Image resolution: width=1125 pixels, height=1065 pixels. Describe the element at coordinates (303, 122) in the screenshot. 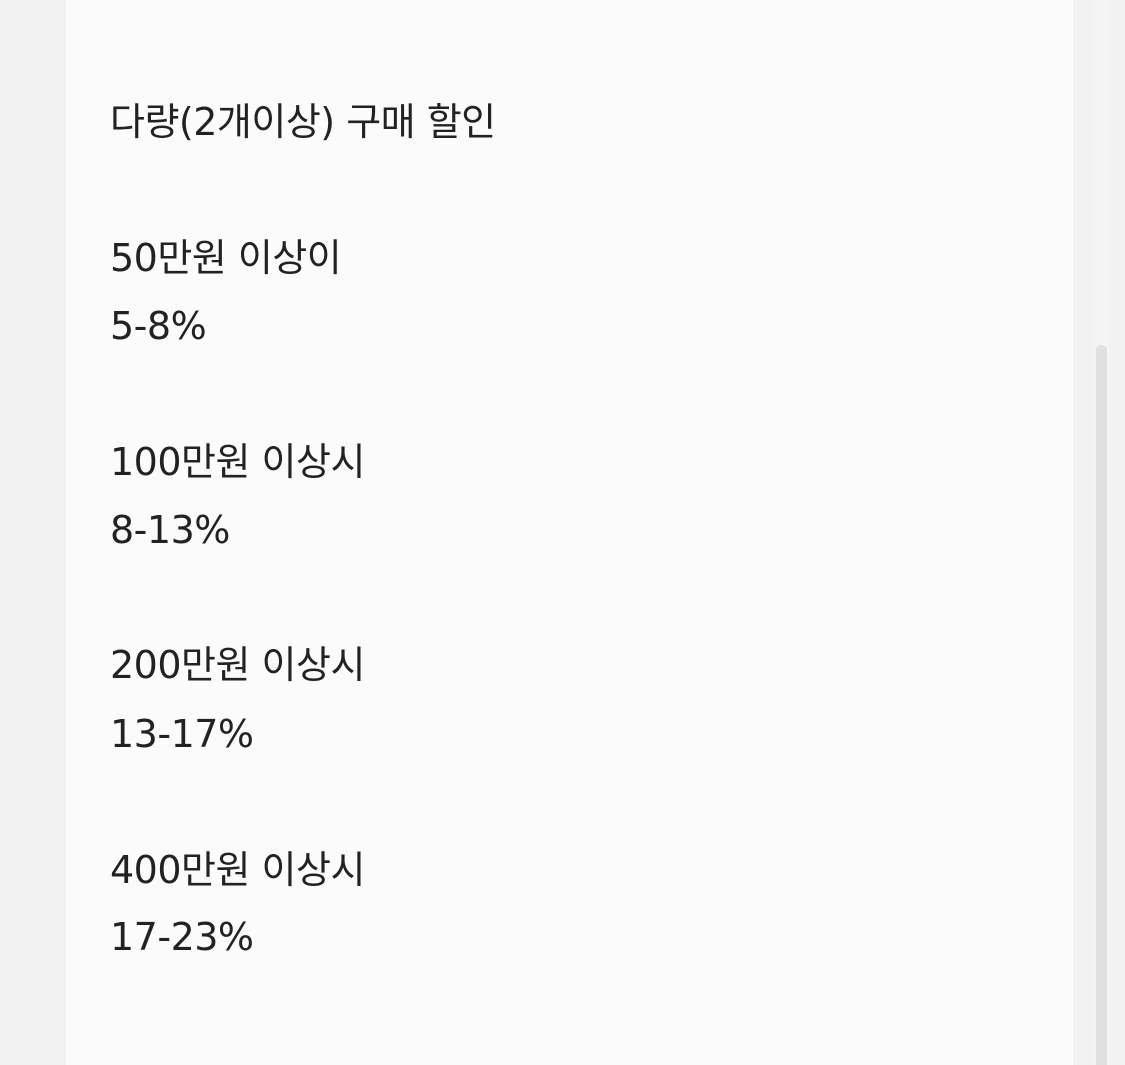

I see `section-title: 다량(2개이상) 구매 할인` at that location.